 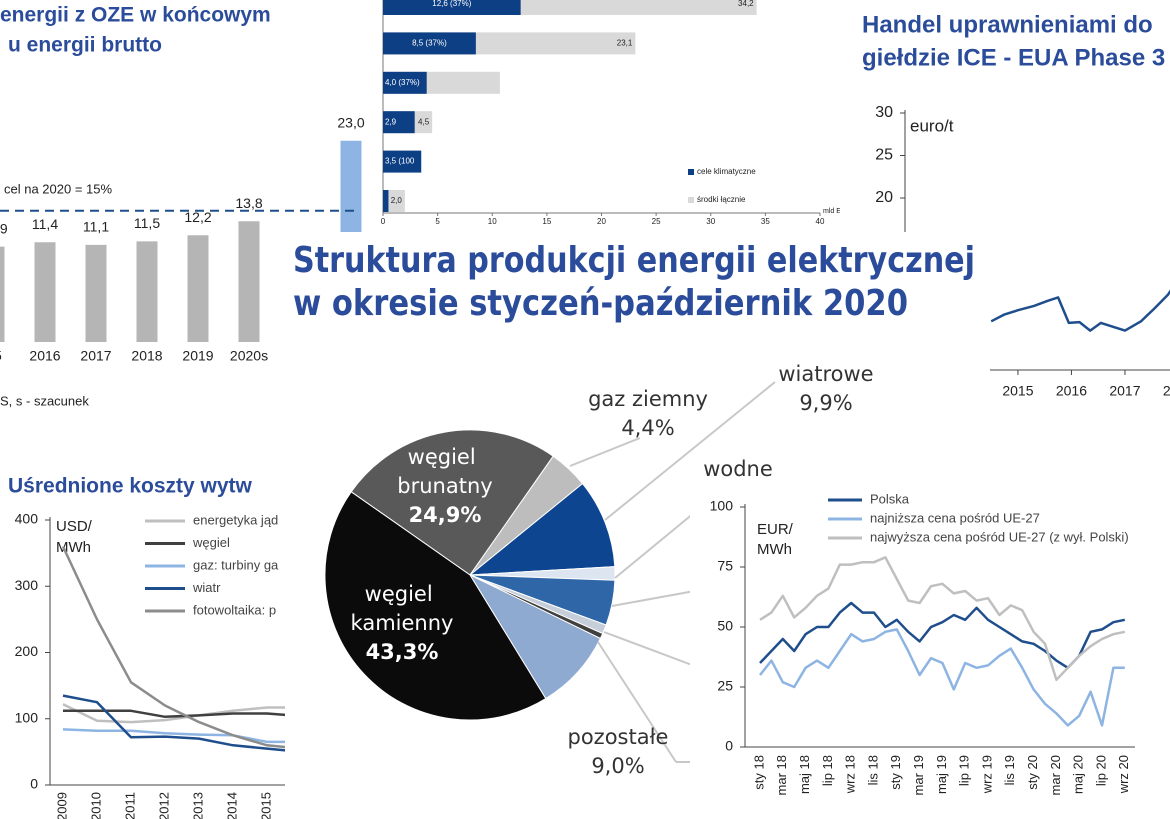 I want to click on chart-title: energii z OZE w końcowym, so click(x=135, y=15).